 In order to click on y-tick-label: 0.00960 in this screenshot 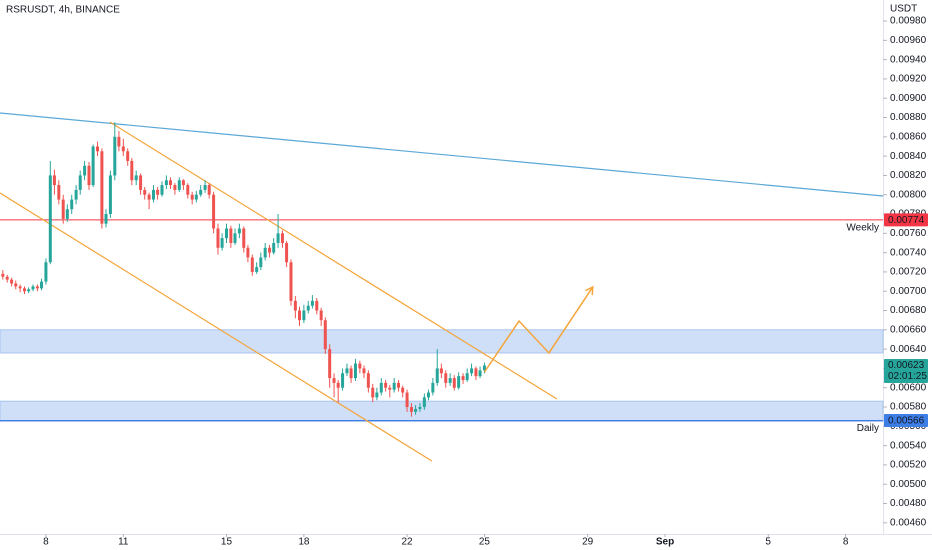, I will do `click(908, 40)`.